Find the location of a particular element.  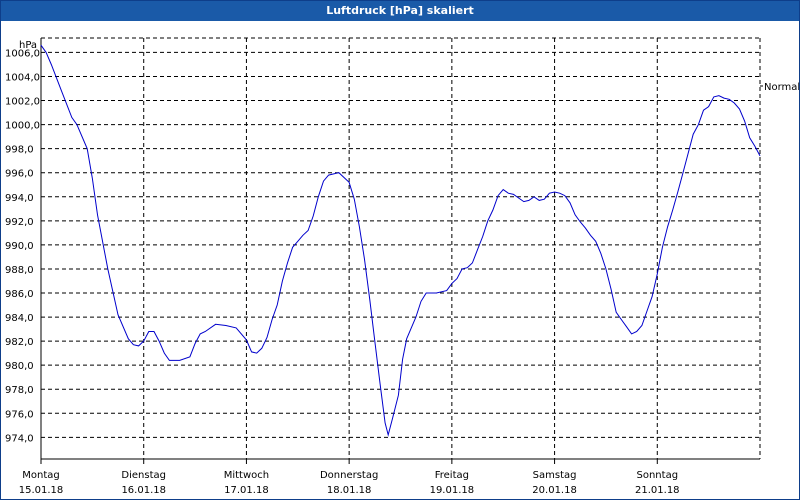

y-tick-label: 982,0 is located at coordinates (19, 342).